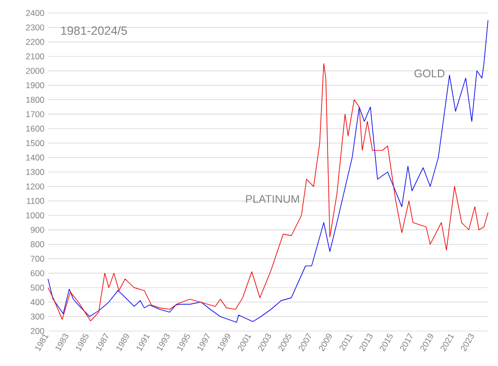 Image resolution: width=498 pixels, height=366 pixels. Describe the element at coordinates (35, 215) in the screenshot. I see `y-tick-label: 1000` at that location.